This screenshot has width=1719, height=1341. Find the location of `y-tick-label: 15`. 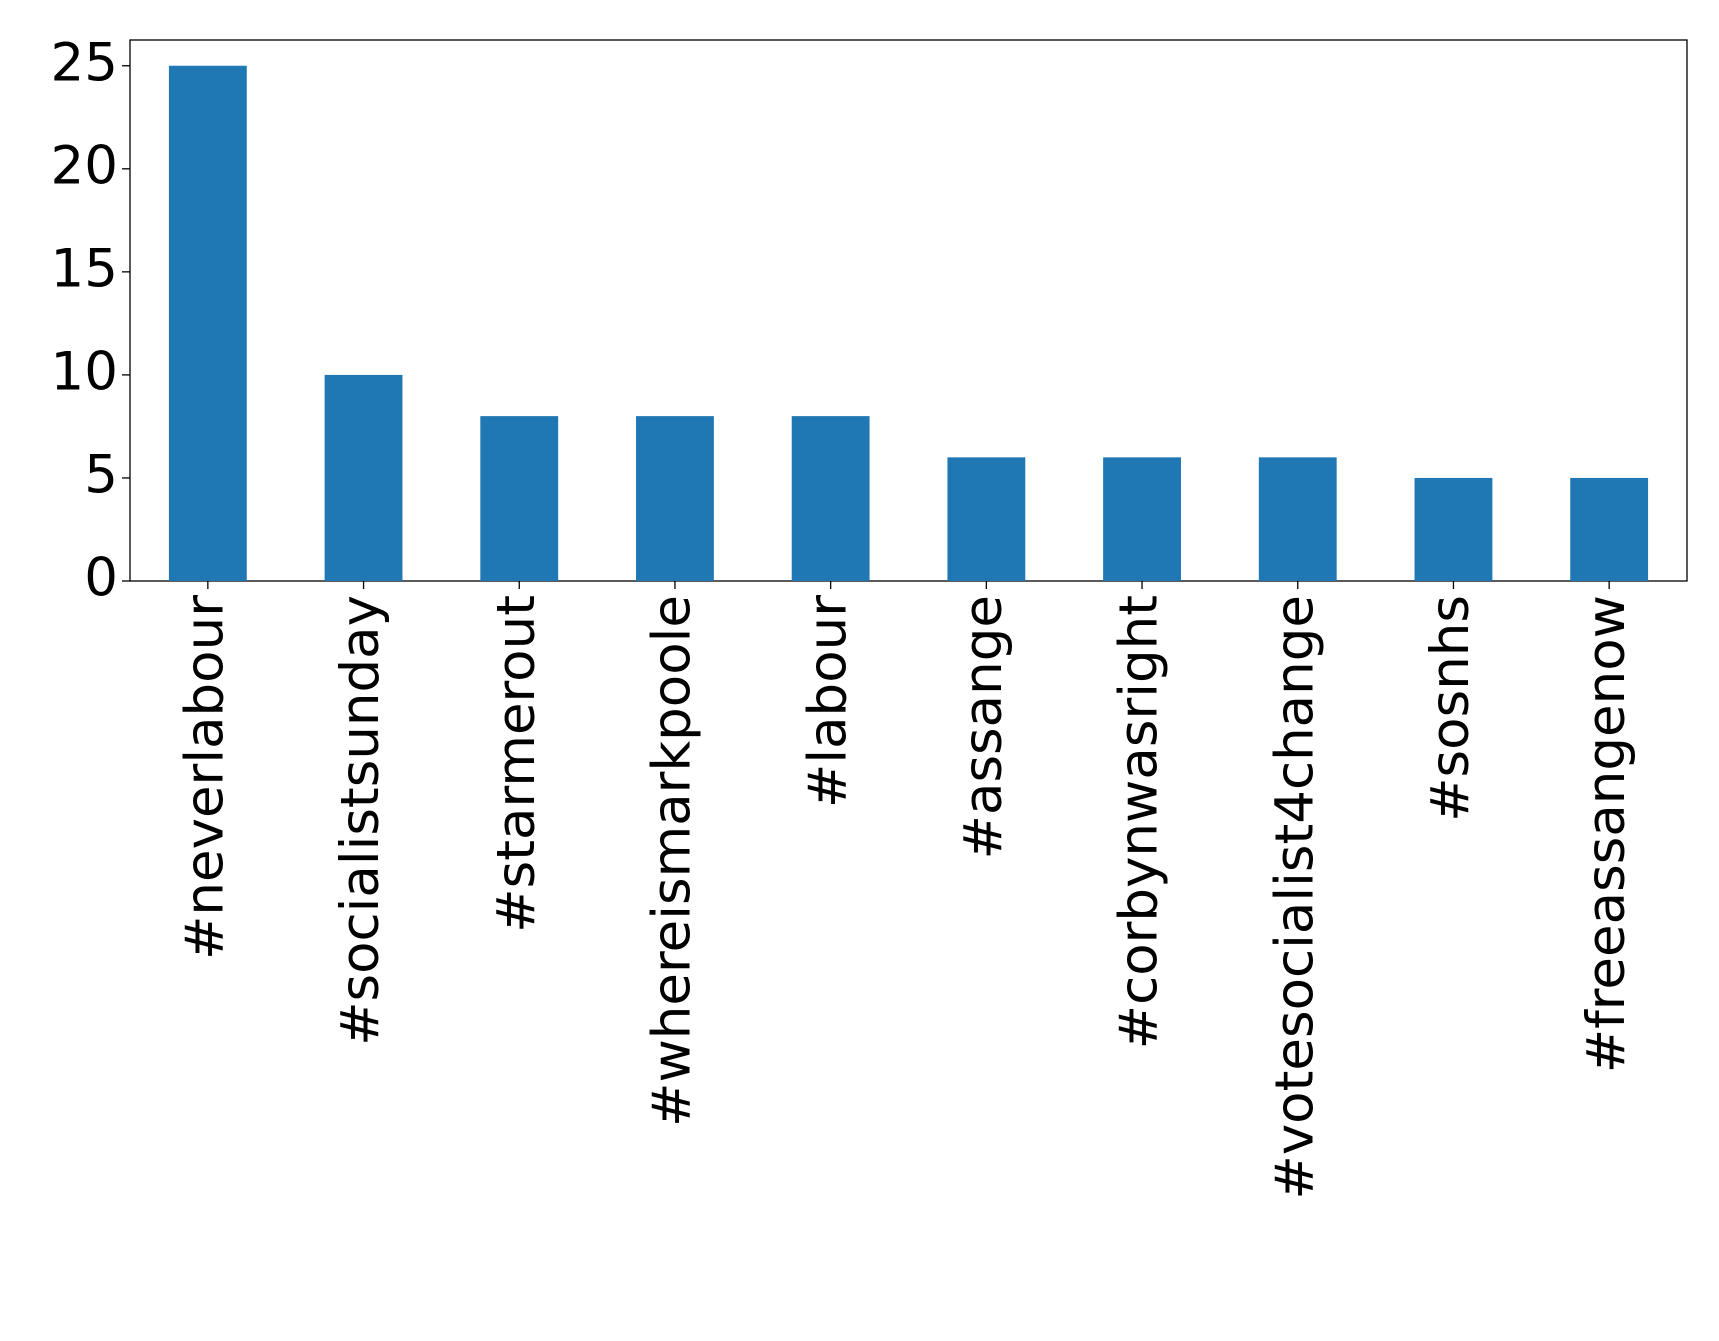

y-tick-label: 15 is located at coordinates (84, 268).